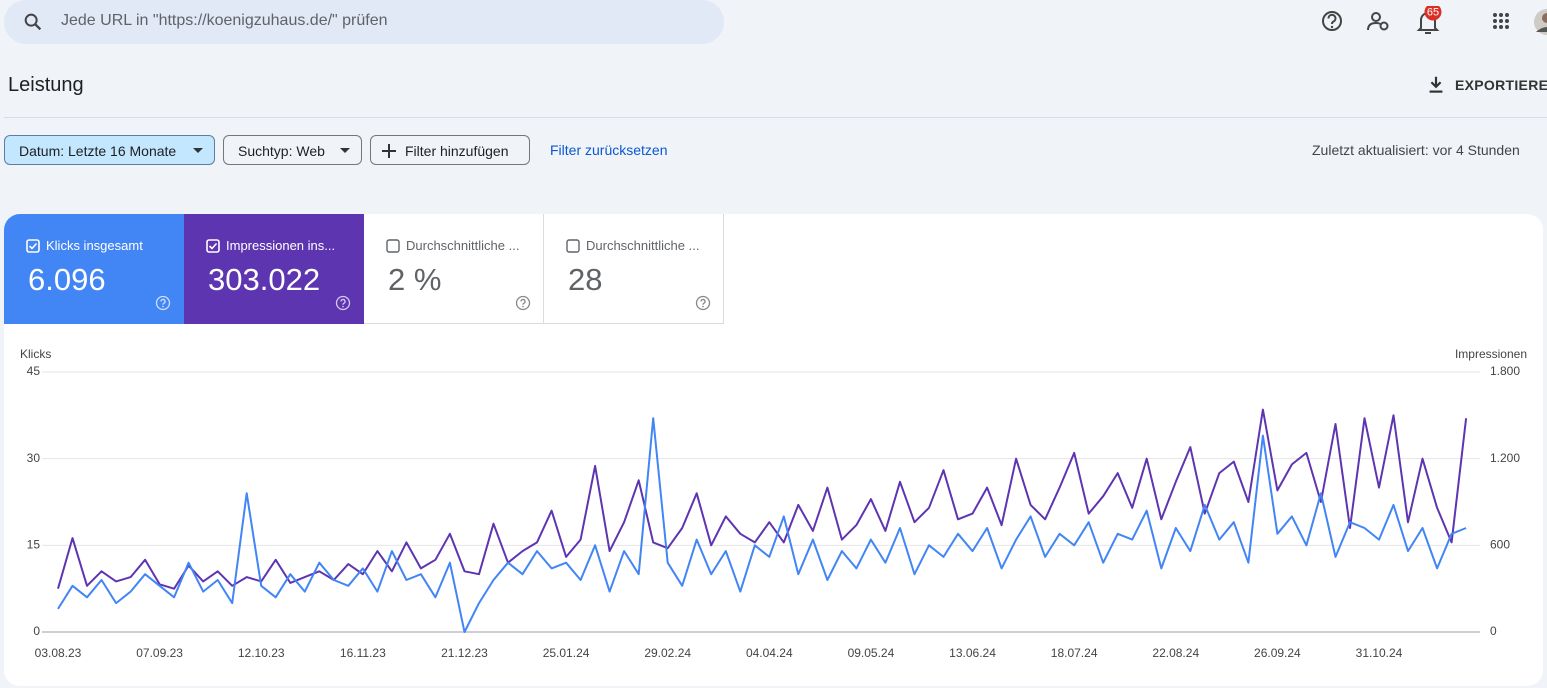  What do you see at coordinates (667, 653) in the screenshot?
I see `x-tick-label: 29.02.24` at bounding box center [667, 653].